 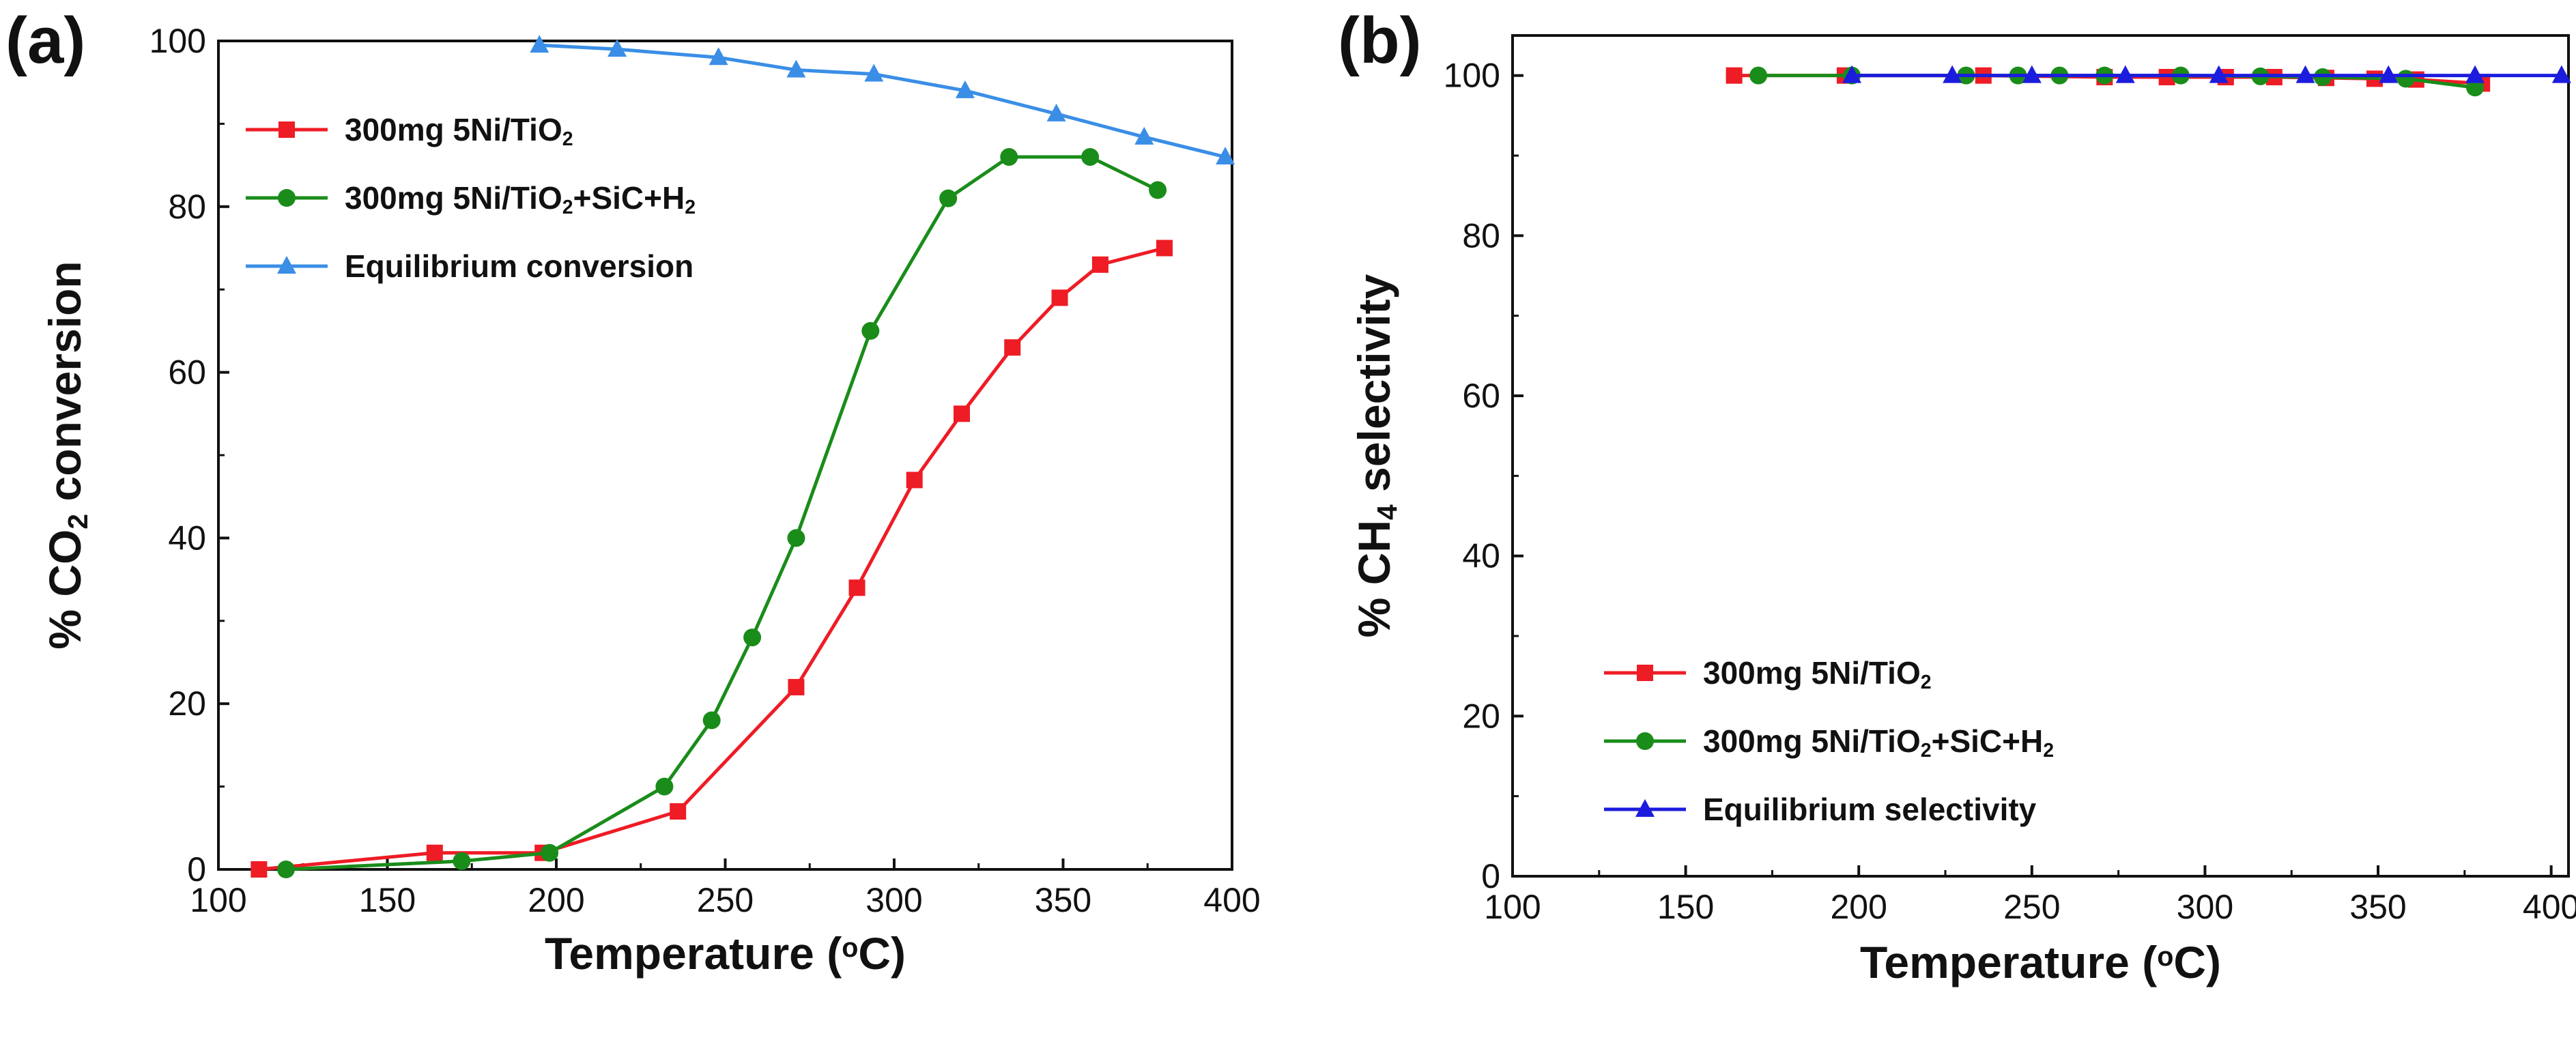 What do you see at coordinates (1380, 40) in the screenshot?
I see `panel-label: (b)` at bounding box center [1380, 40].